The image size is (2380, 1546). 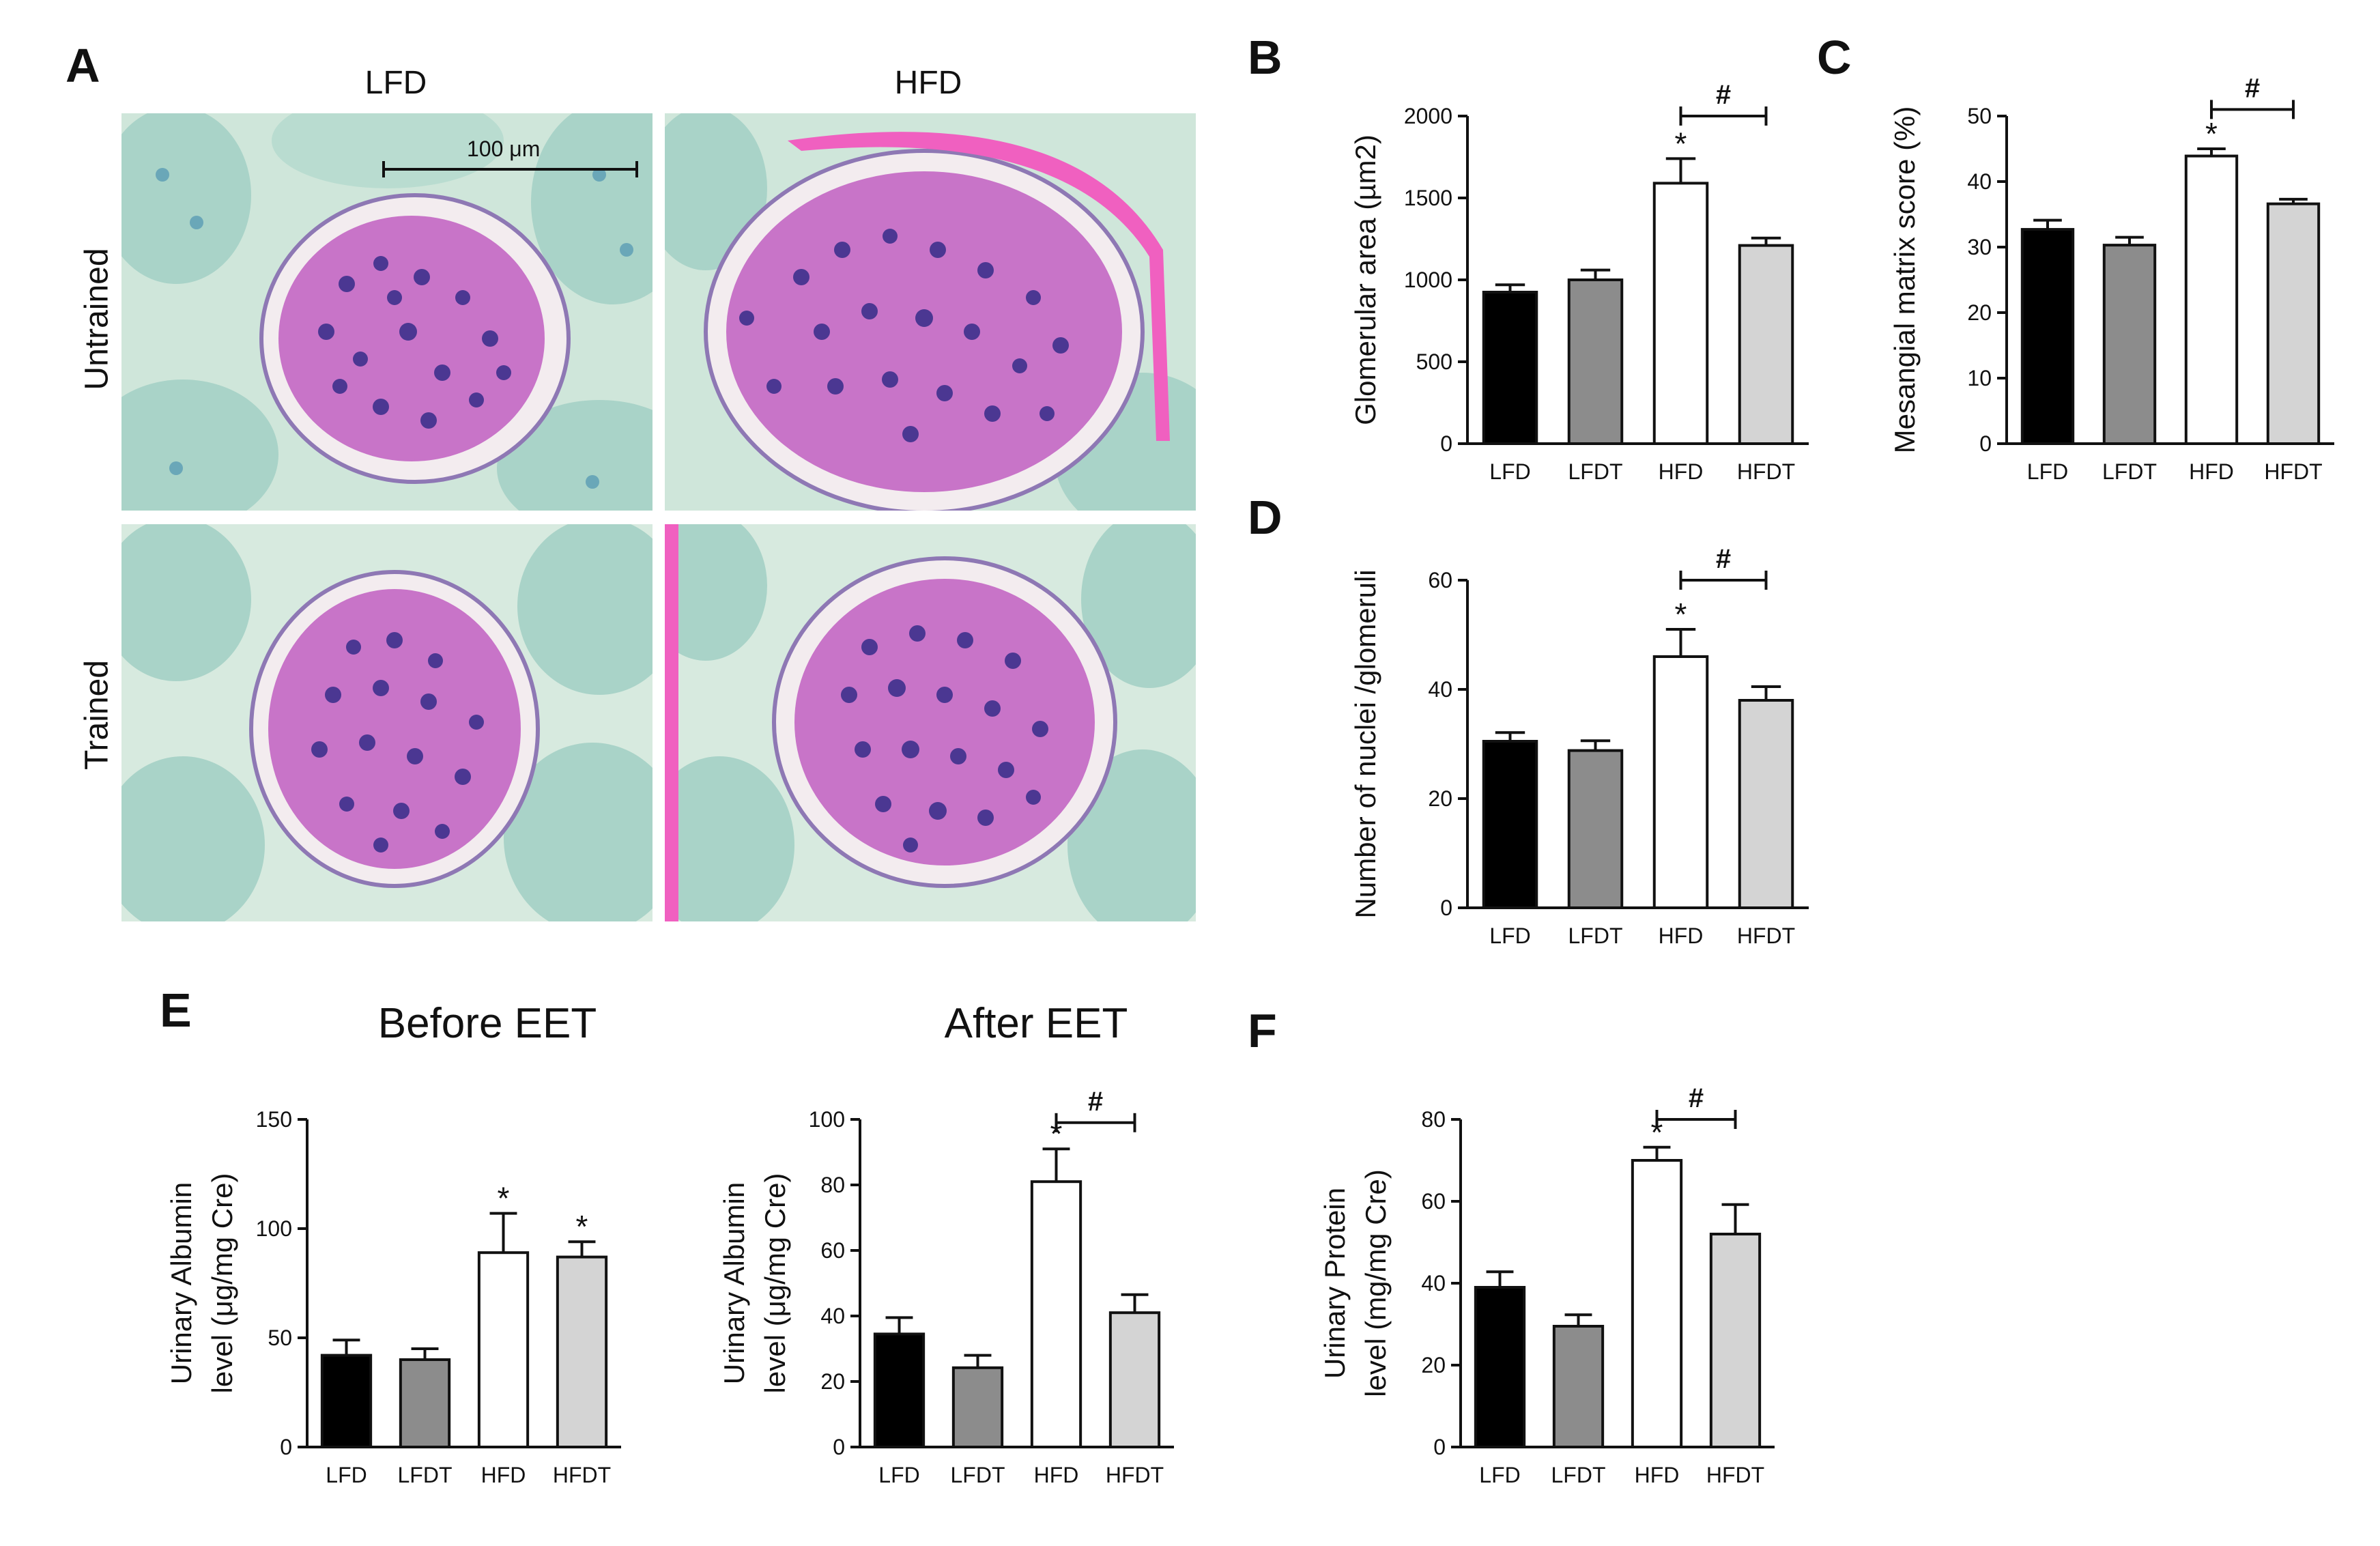 I want to click on micrograph-hfd-untrained, so click(x=930, y=312).